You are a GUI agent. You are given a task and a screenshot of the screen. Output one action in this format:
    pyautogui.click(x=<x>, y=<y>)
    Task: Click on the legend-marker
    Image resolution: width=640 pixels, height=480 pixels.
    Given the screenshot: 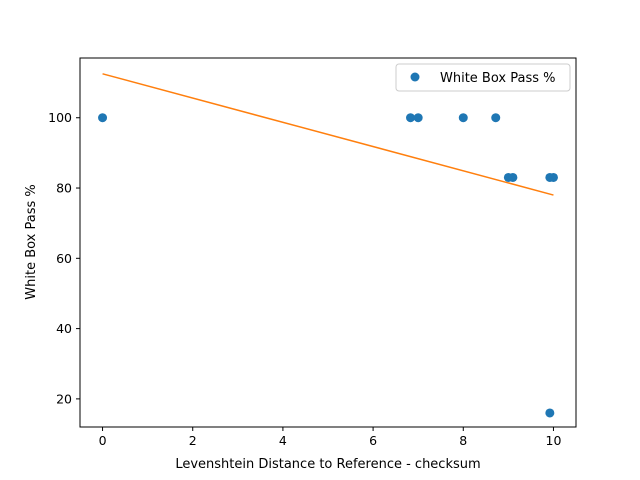 What is the action you would take?
    pyautogui.click(x=415, y=77)
    